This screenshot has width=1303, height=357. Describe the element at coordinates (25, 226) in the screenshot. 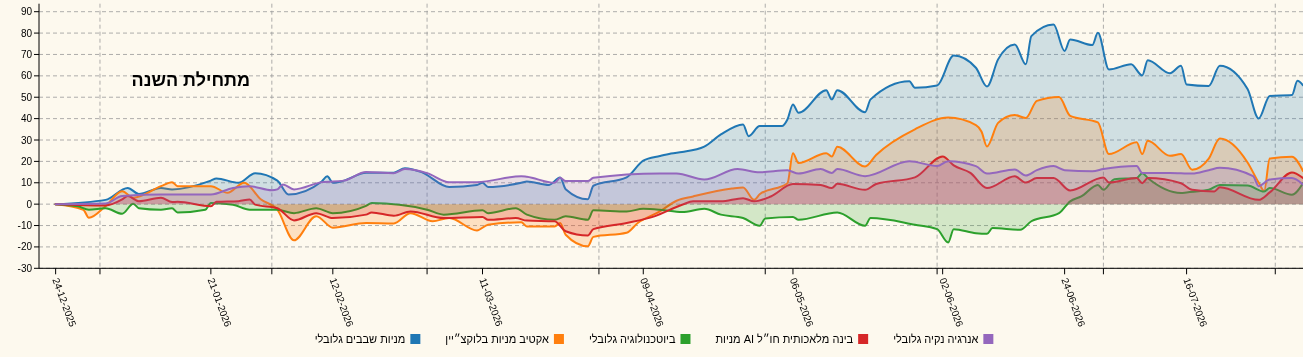

I see `y-tick-label: -10` at that location.